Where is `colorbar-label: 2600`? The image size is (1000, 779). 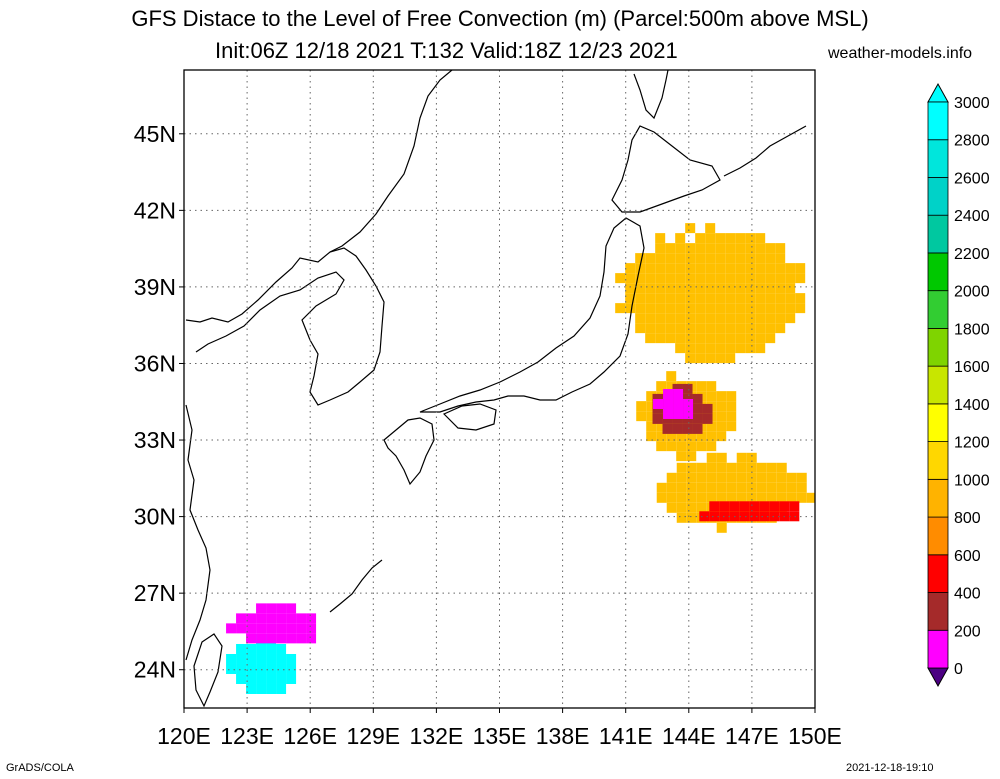
colorbar-label: 2600 is located at coordinates (972, 178).